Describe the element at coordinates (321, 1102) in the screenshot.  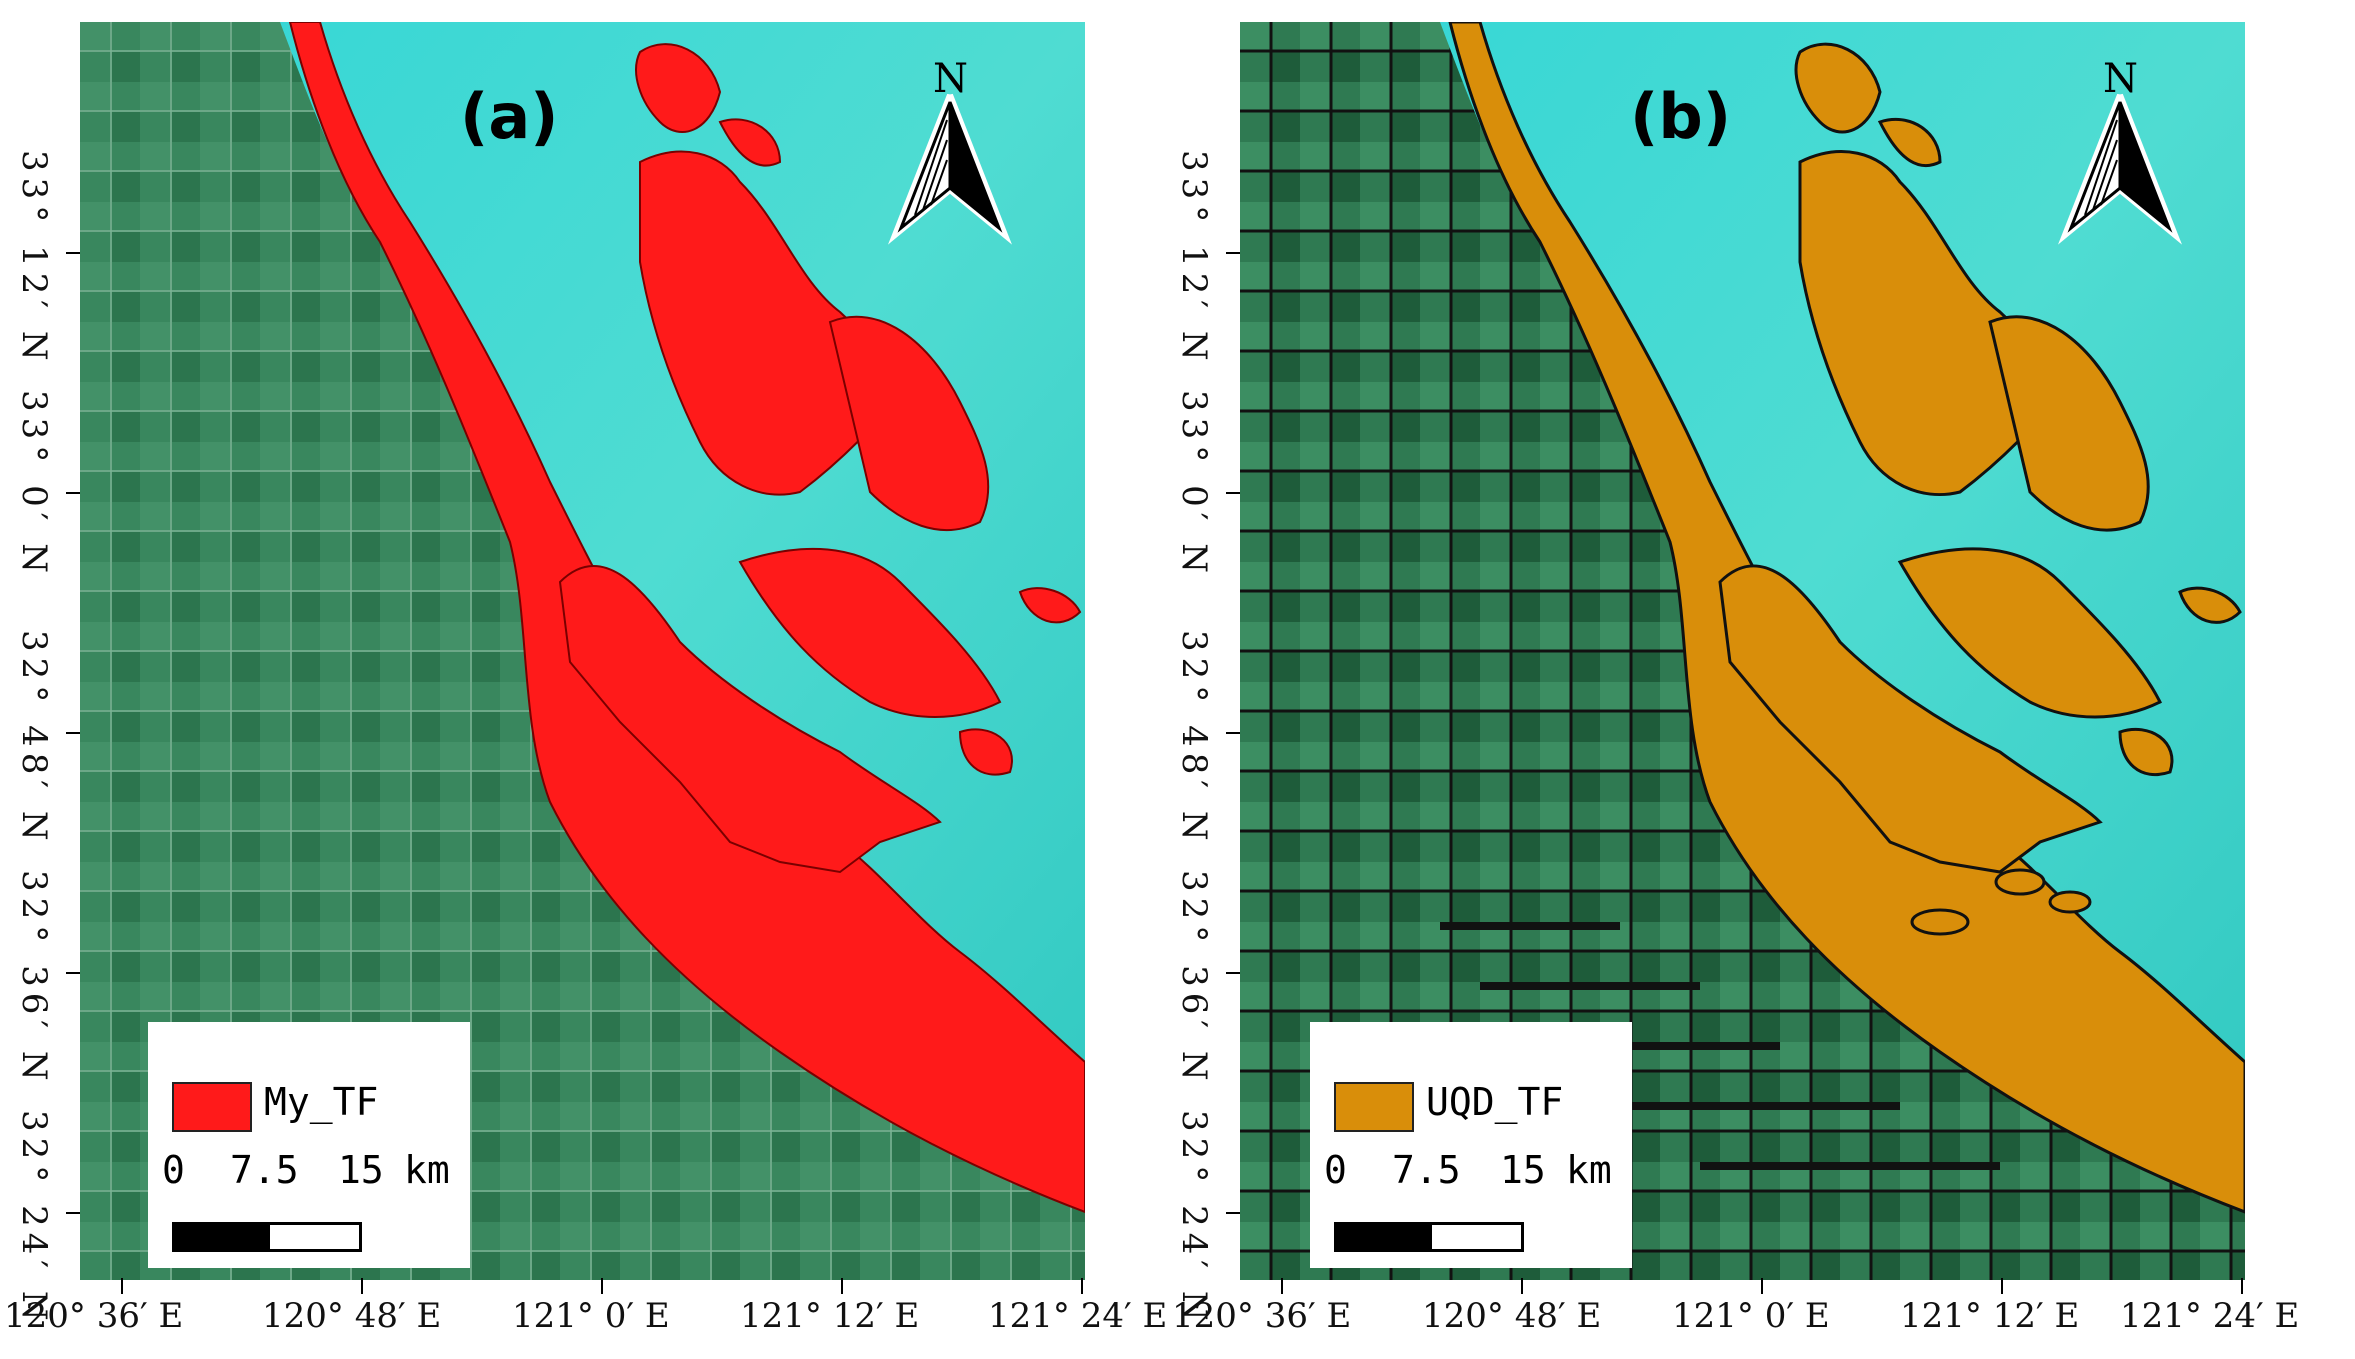
I see `legend-label: My_TF` at that location.